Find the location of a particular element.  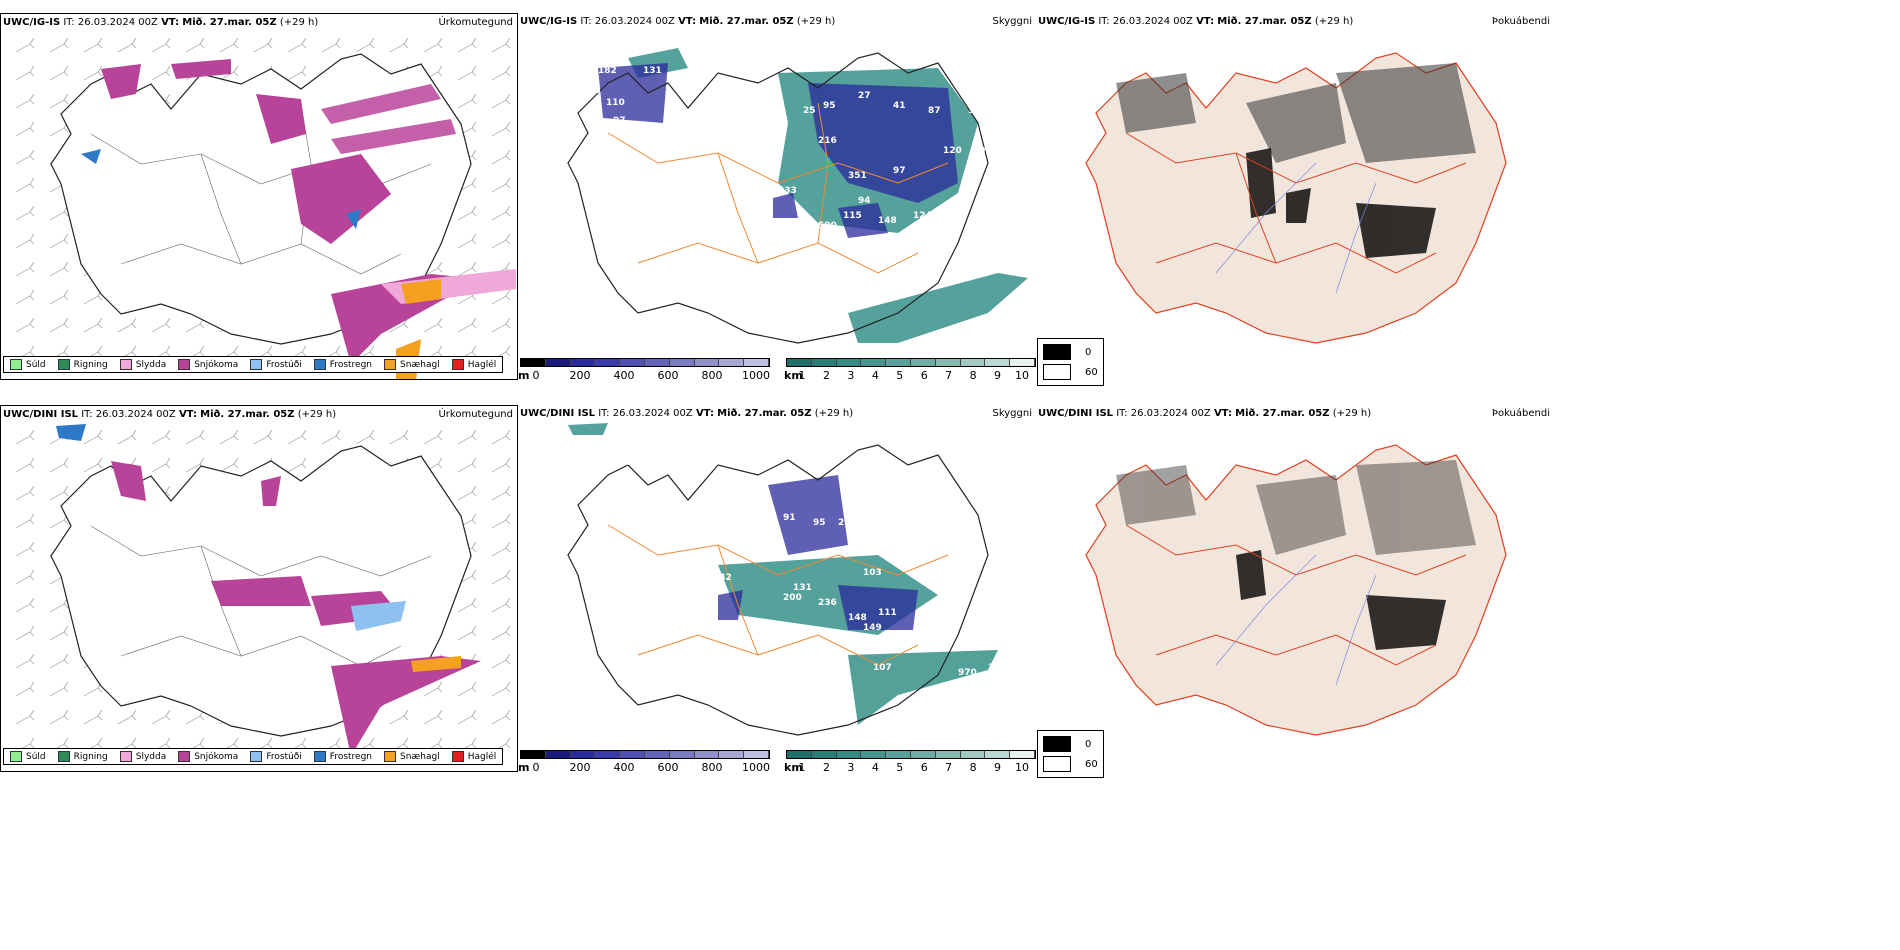

legend-item: Frostregn is located at coordinates (342, 756).